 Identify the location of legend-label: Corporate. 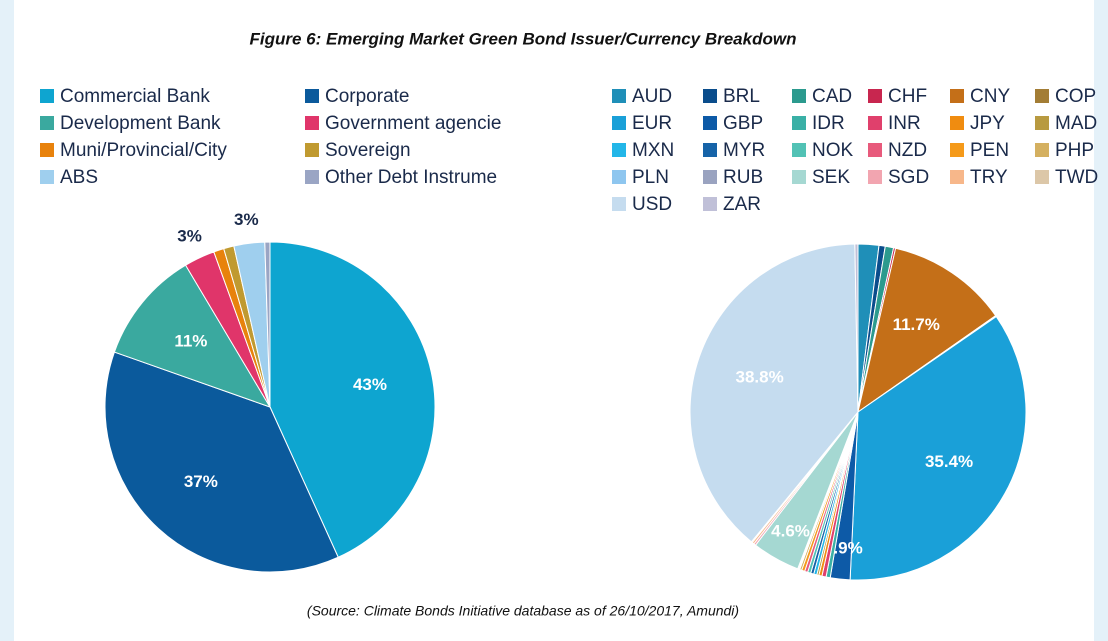
(367, 96).